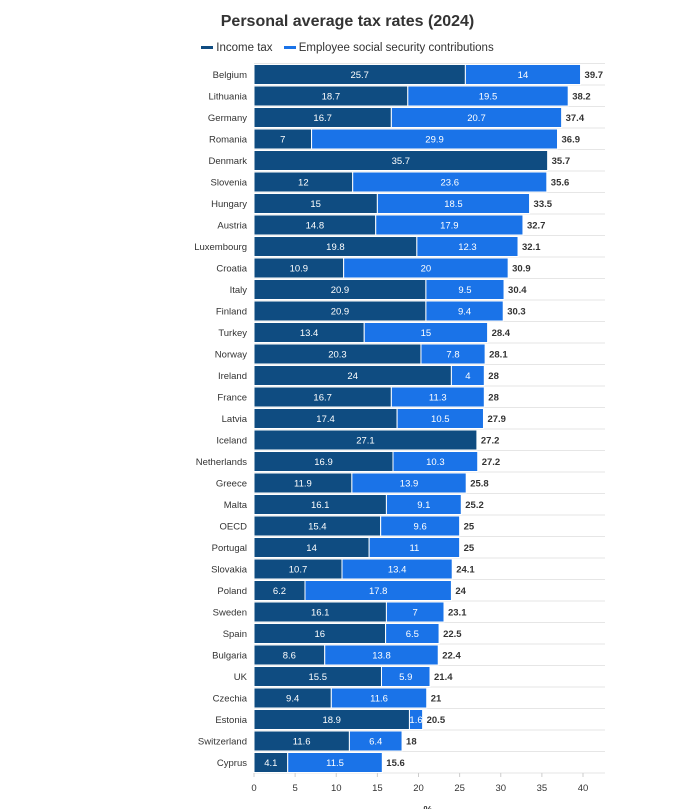 This screenshot has width=695, height=809. Describe the element at coordinates (418, 788) in the screenshot. I see `x-tick-label: 20` at that location.